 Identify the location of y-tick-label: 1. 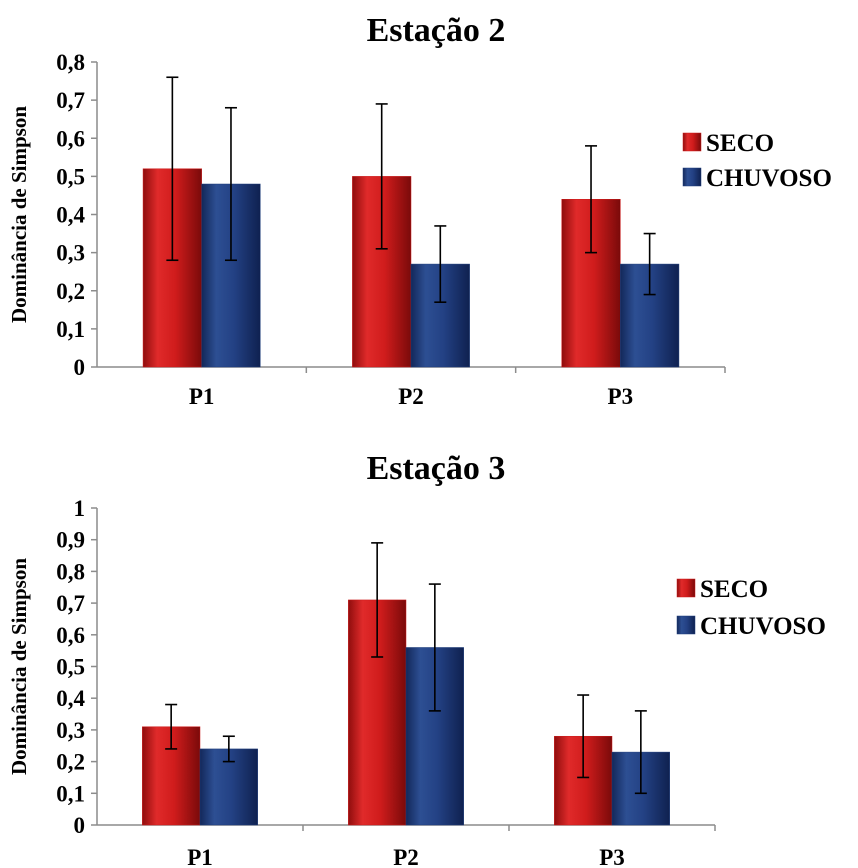
(80, 508).